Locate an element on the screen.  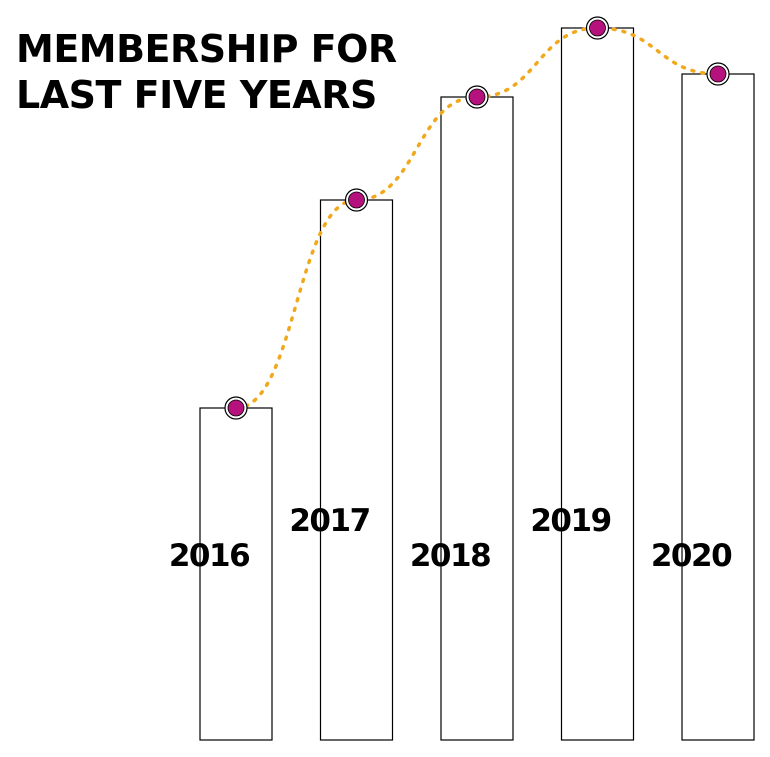
point-2019 is located at coordinates (597, 28).